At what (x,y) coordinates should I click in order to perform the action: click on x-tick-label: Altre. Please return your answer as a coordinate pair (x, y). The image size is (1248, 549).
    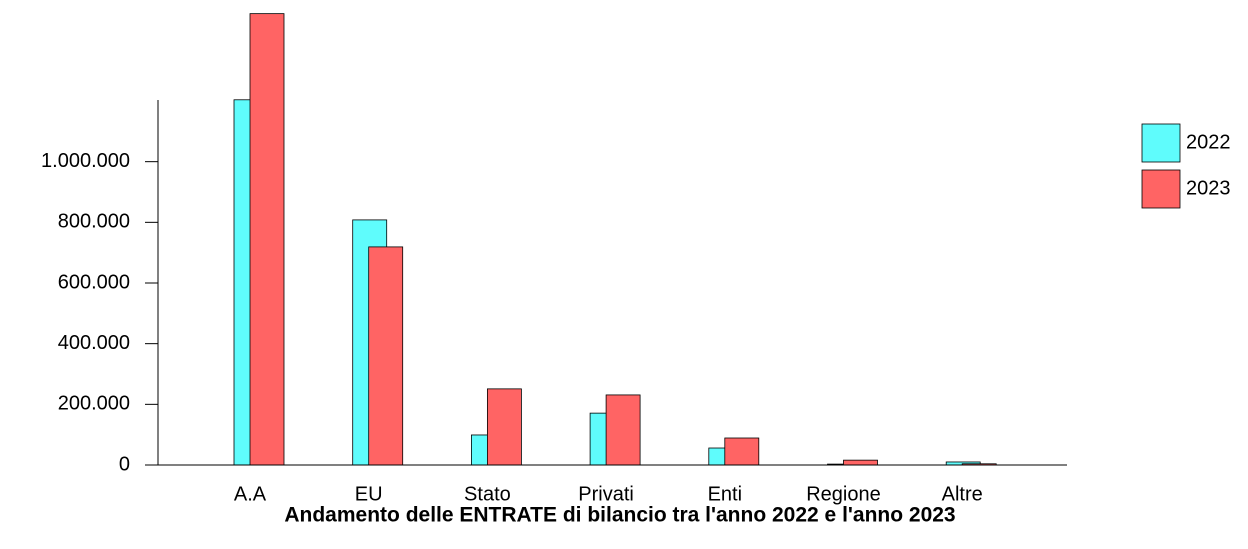
    Looking at the image, I should click on (962, 494).